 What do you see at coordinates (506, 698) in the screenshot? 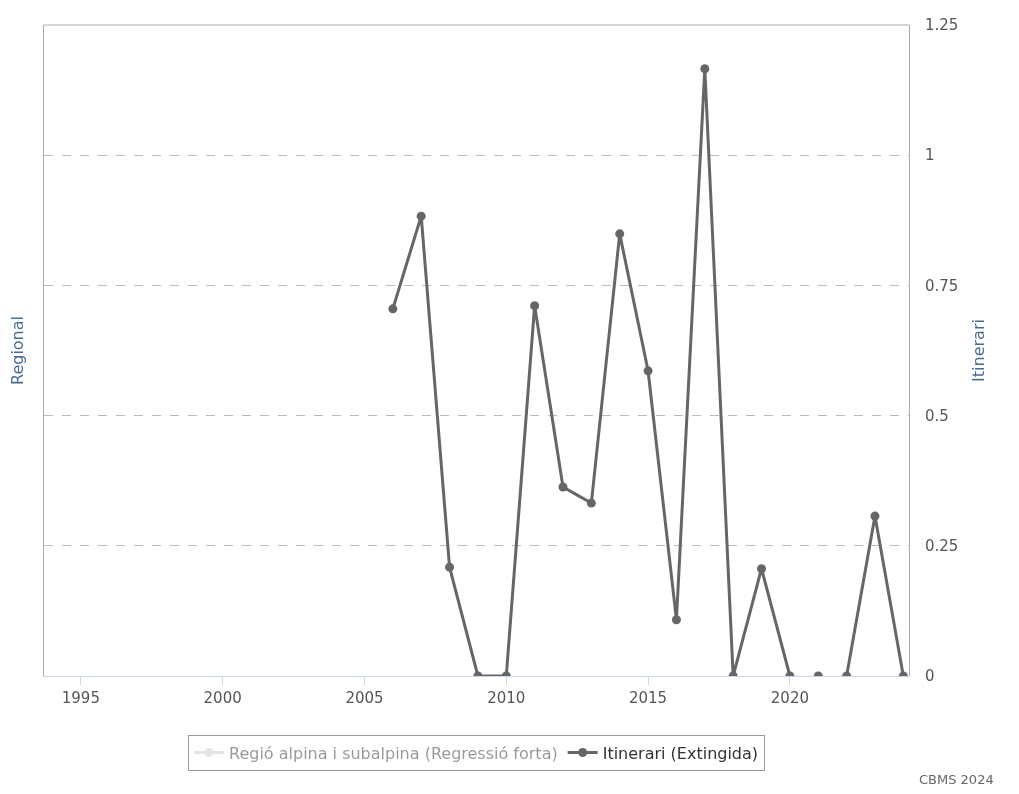
I see `x-tick-label: 2010` at bounding box center [506, 698].